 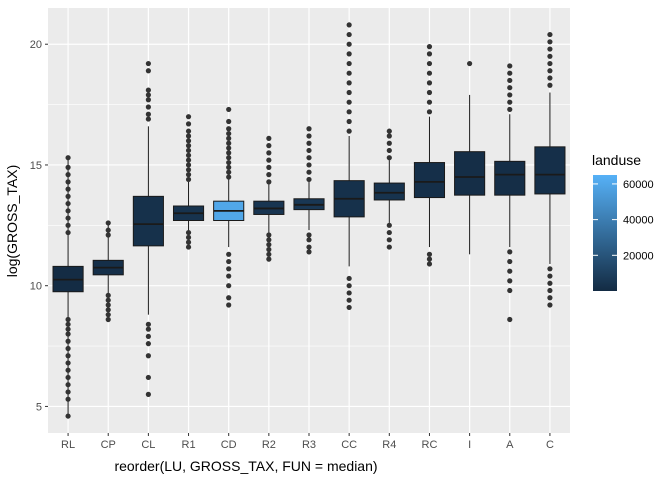 I want to click on x-tick-label: R1, so click(x=189, y=445).